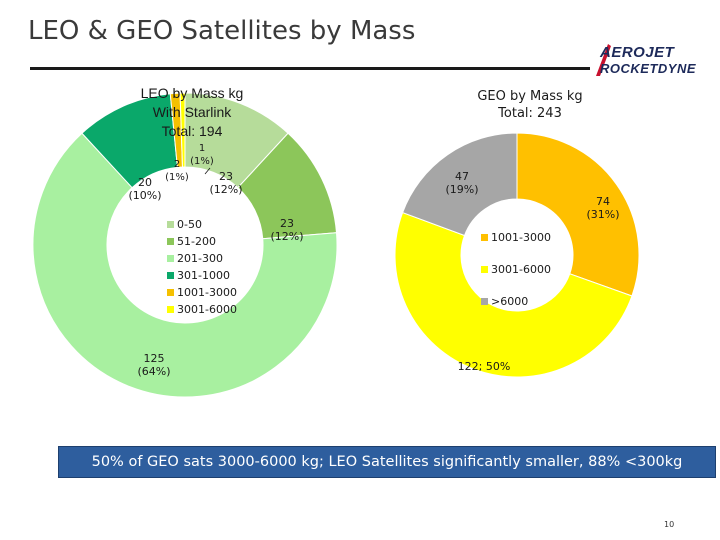  What do you see at coordinates (202, 155) in the screenshot?
I see `data-label: 1 (1%)` at bounding box center [202, 155].